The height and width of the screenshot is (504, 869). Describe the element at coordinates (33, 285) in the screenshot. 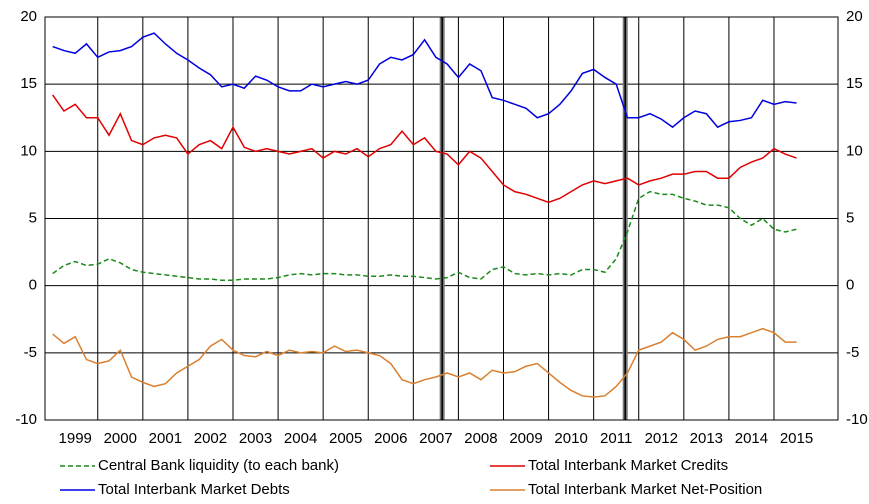

I see `y-tick-label: 0` at that location.